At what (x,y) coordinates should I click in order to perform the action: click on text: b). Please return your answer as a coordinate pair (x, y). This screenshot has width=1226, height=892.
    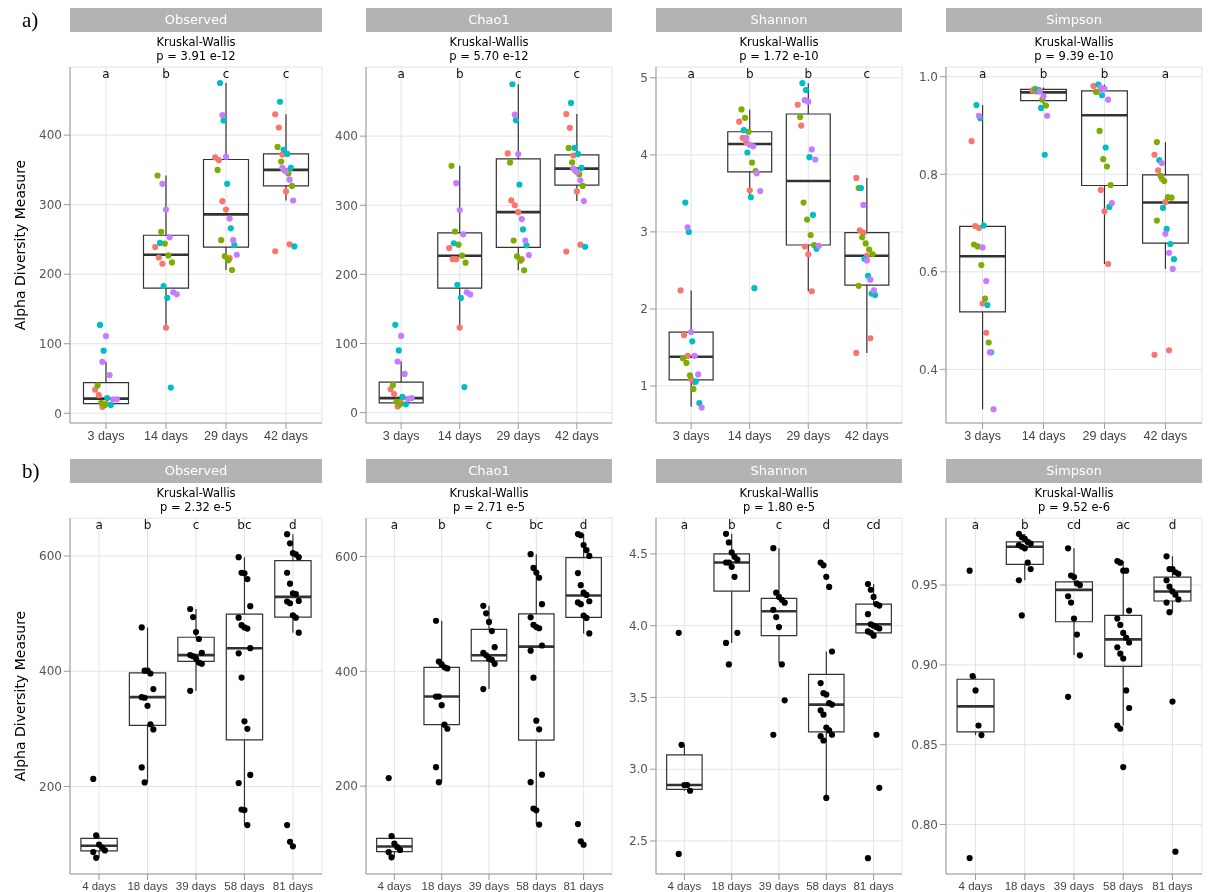
    Looking at the image, I should click on (31, 471).